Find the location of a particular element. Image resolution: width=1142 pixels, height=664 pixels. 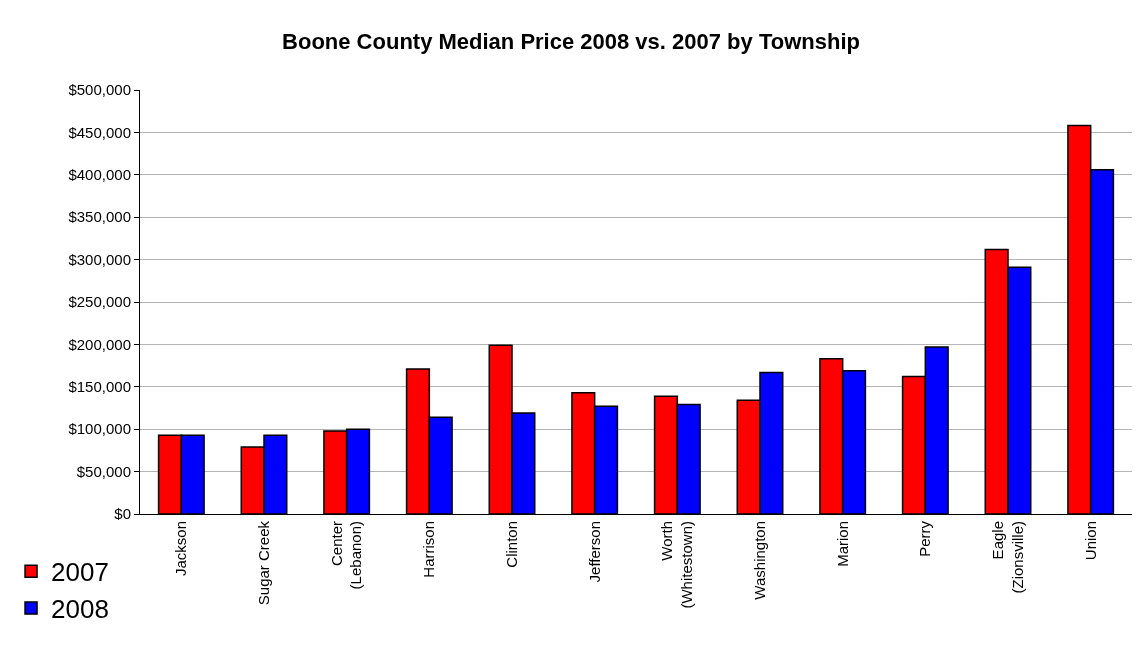

legend-label: 2008 is located at coordinates (80, 609).